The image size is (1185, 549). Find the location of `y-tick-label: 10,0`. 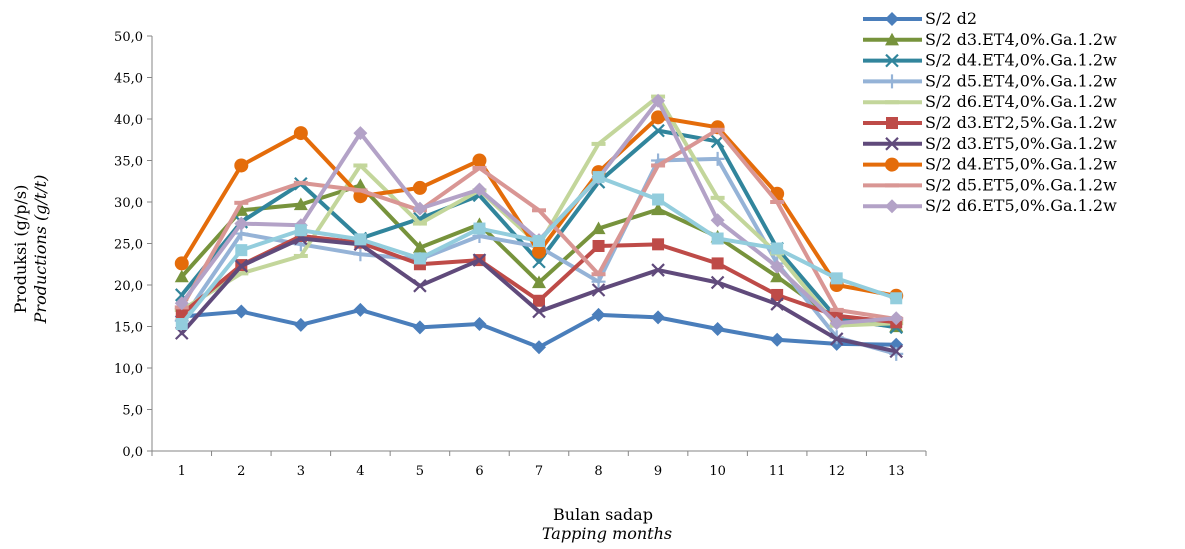

y-tick-label: 10,0 is located at coordinates (128, 369).